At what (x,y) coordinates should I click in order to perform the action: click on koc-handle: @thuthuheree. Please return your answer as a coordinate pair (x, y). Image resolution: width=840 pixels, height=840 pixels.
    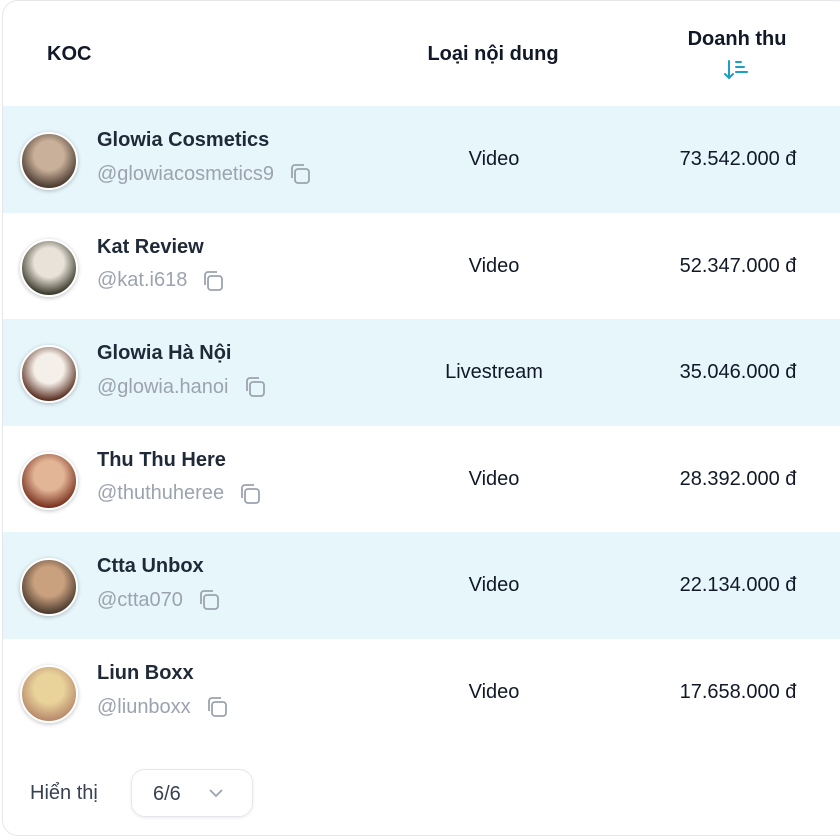
    Looking at the image, I should click on (161, 493).